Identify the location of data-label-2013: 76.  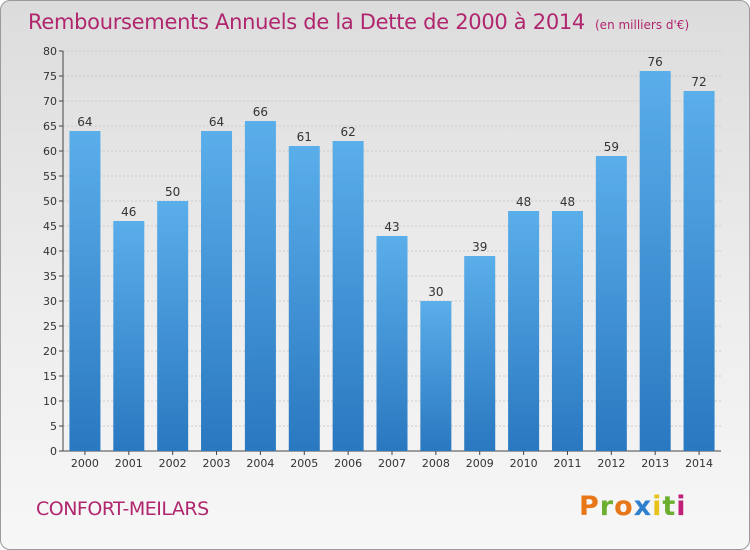
(655, 62).